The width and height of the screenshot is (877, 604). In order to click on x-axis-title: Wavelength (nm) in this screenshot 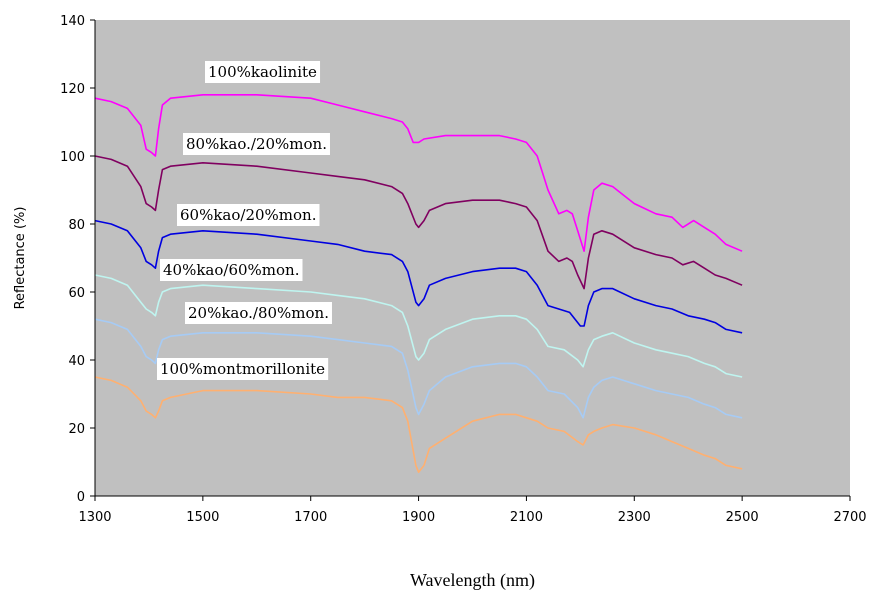, I will do `click(472, 580)`.